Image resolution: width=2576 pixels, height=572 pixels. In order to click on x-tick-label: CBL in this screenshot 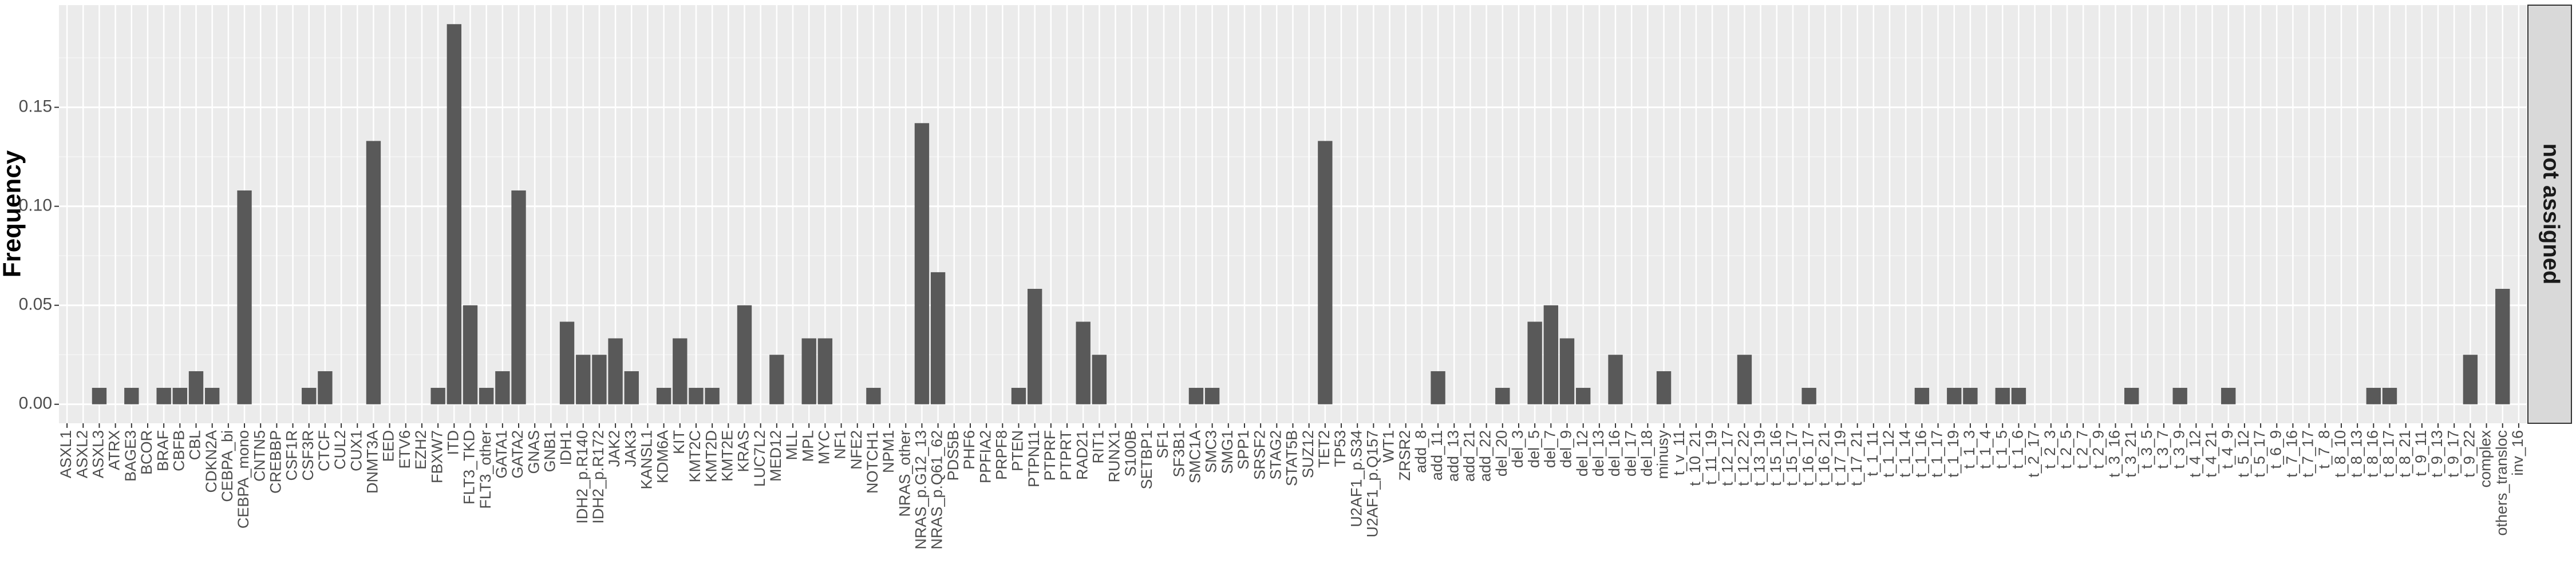, I will do `click(195, 445)`.